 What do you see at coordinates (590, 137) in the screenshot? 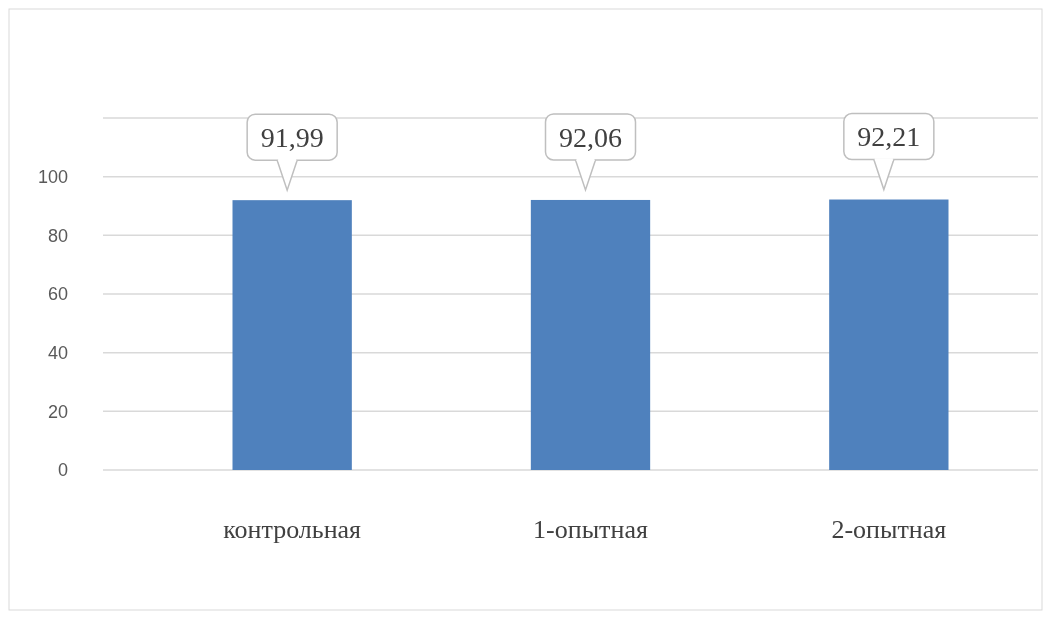
I see `data-label: 92,06` at bounding box center [590, 137].